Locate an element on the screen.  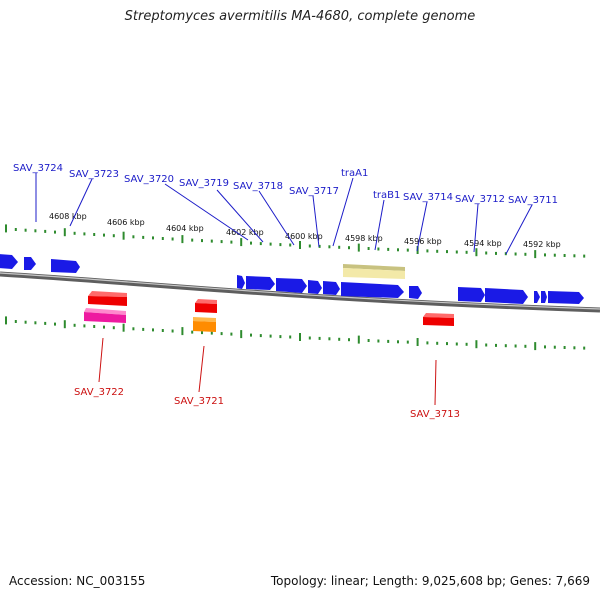
gene-label: SAV_3718 is located at coordinates (258, 186).